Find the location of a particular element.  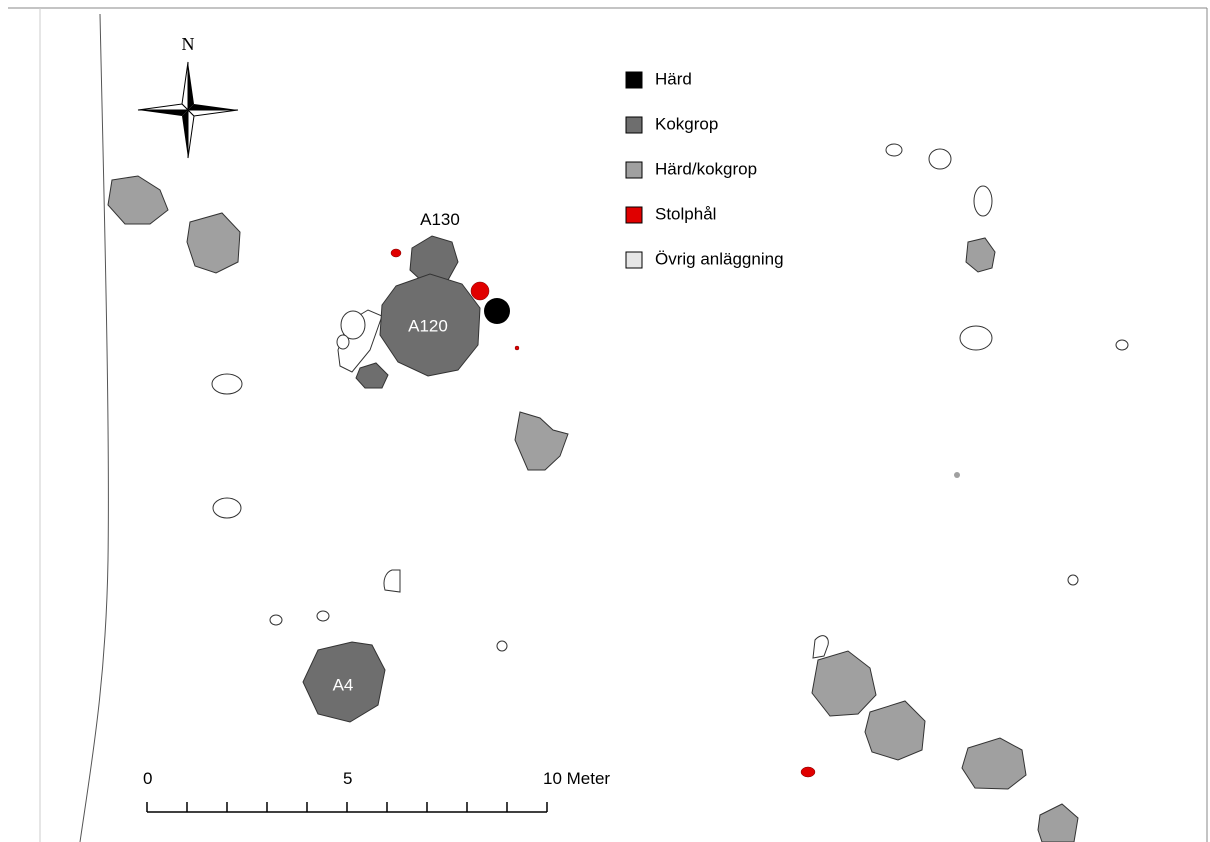

feature-label: A4 is located at coordinates (343, 684).